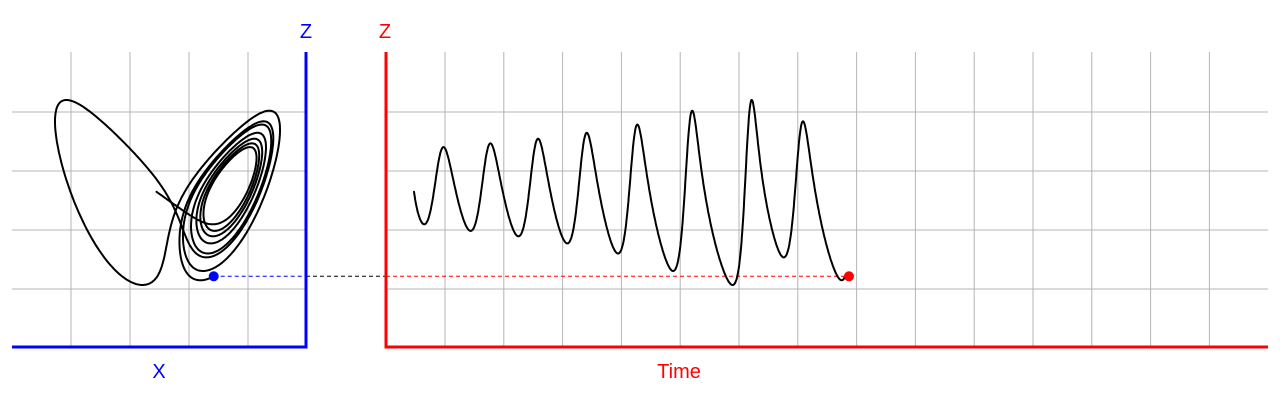 Image resolution: width=1280 pixels, height=400 pixels. I want to click on phase-x-axis-label: X, so click(159, 372).